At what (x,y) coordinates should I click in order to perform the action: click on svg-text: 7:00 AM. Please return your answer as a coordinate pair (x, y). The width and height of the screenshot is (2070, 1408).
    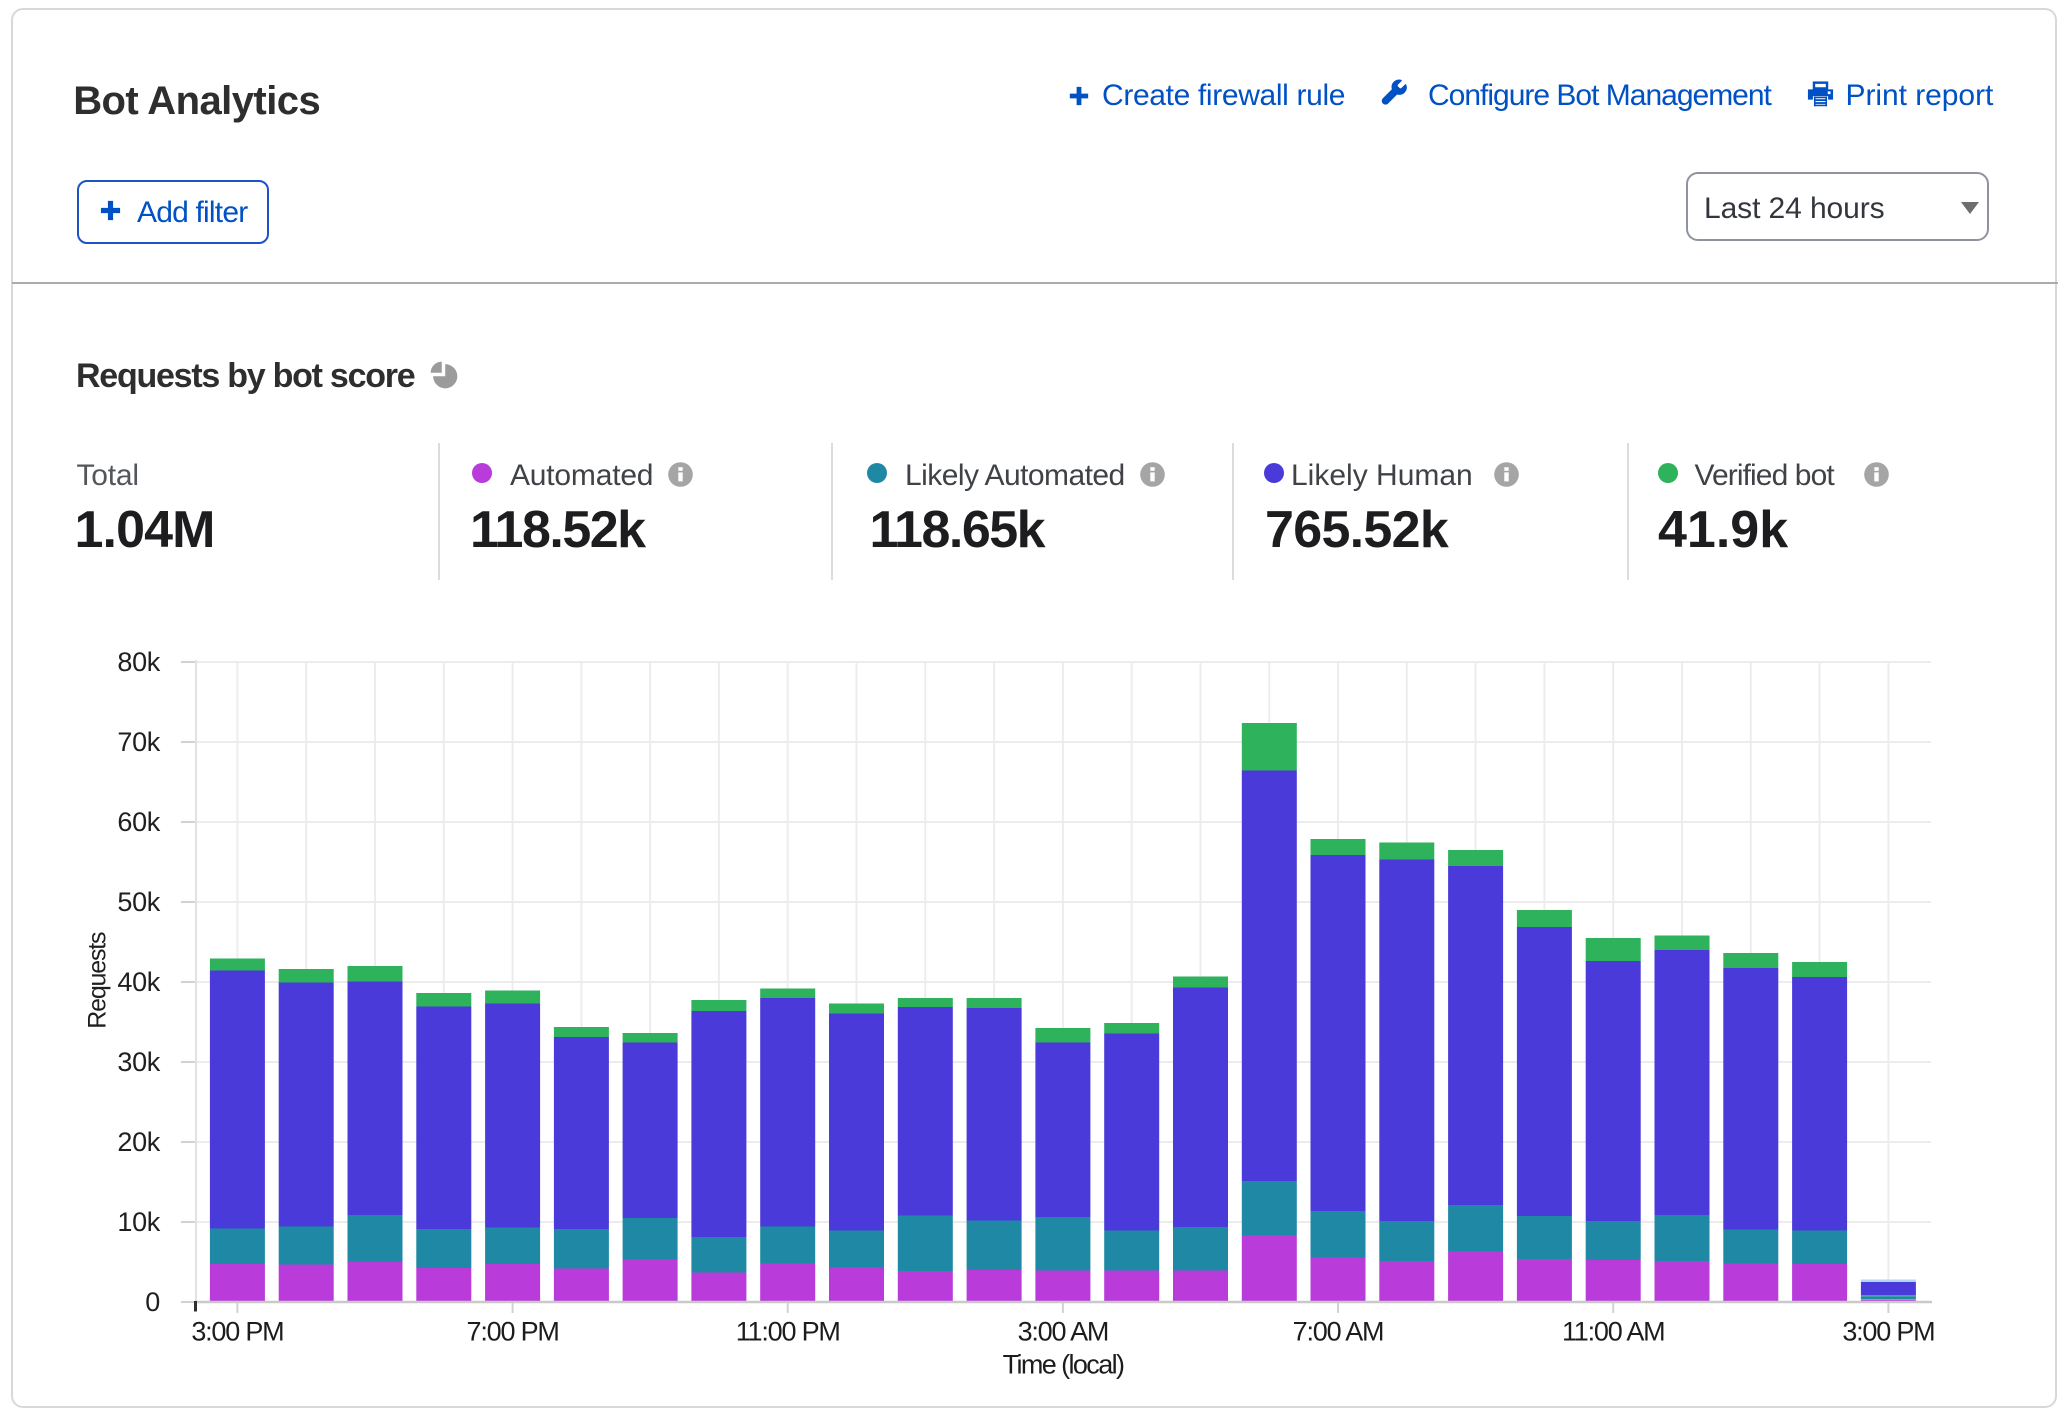
    Looking at the image, I should click on (1338, 1332).